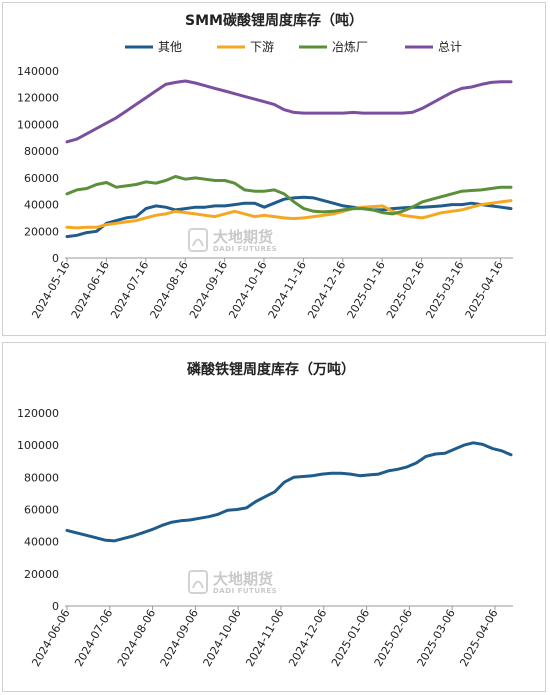 The width and height of the screenshot is (550, 695). I want to click on x-tick-label: 2024-06-06, so click(50, 638).